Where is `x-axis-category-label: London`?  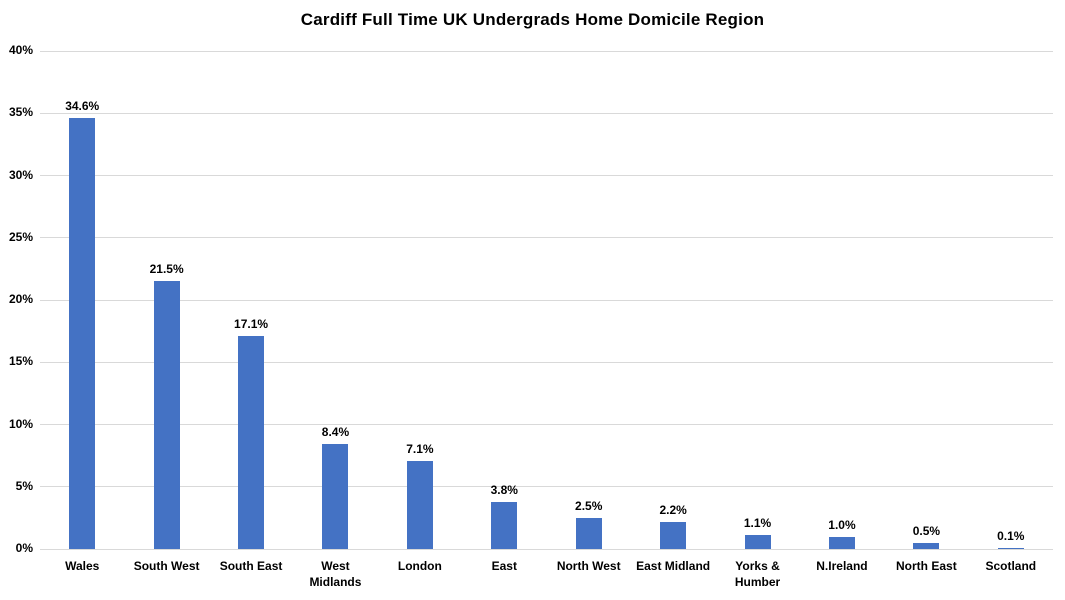
x-axis-category-label: London is located at coordinates (419, 566).